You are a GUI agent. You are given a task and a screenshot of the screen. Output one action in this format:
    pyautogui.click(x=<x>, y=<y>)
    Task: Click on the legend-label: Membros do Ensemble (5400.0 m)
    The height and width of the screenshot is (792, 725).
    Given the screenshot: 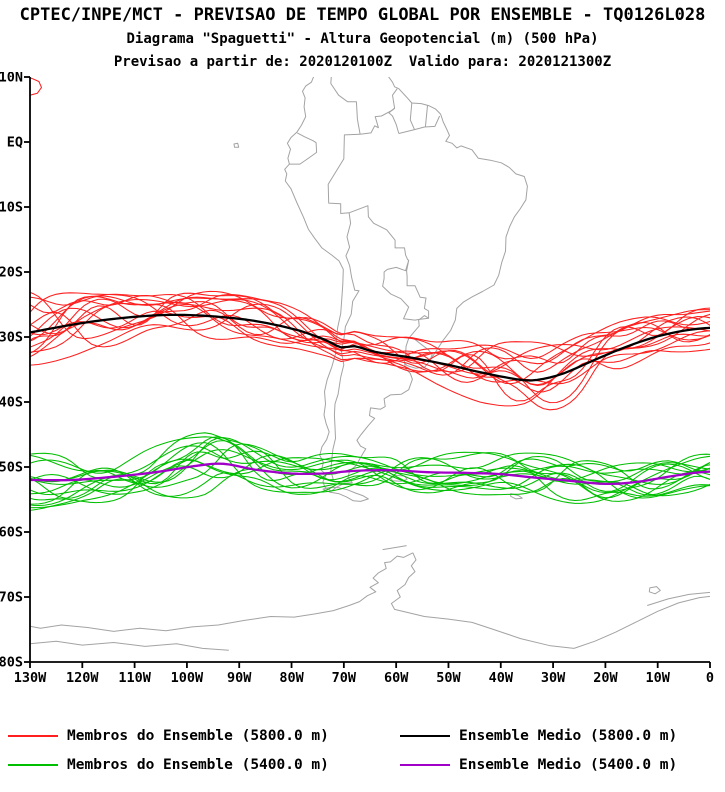 What is the action you would take?
    pyautogui.click(x=198, y=765)
    